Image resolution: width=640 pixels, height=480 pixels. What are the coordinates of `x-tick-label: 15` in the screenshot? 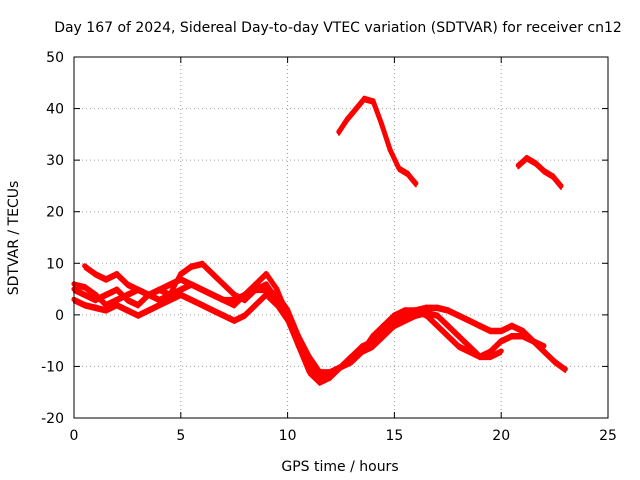 It's located at (394, 436).